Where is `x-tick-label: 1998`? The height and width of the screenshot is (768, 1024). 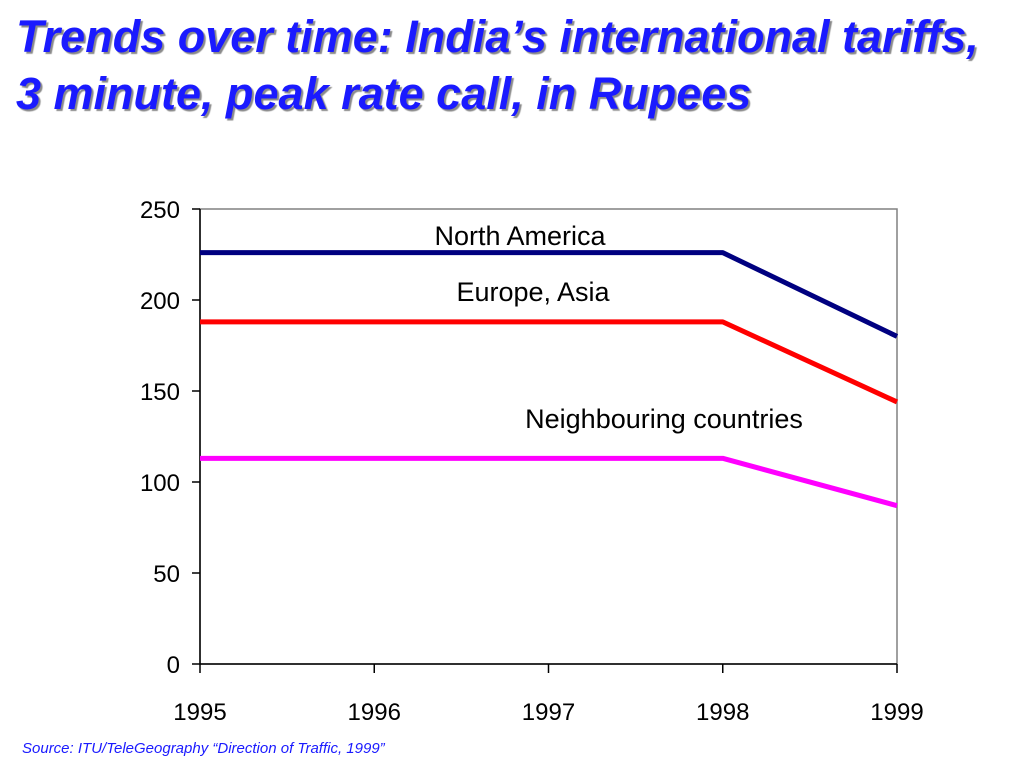 x-tick-label: 1998 is located at coordinates (722, 712).